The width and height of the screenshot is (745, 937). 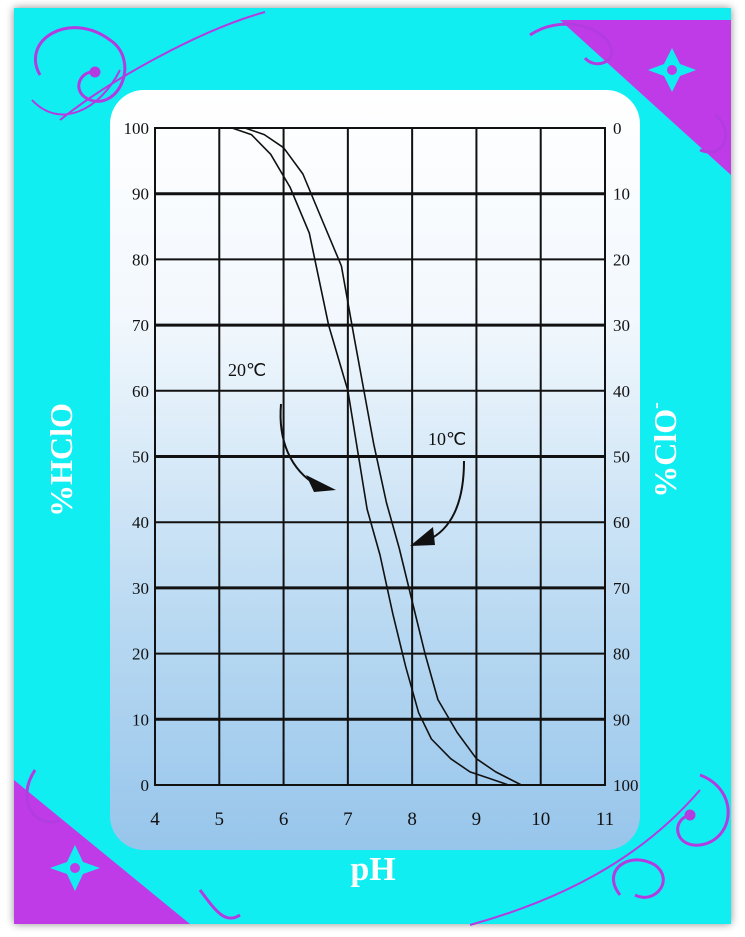 I want to click on y-tick-label-right: 60, so click(x=621, y=522).